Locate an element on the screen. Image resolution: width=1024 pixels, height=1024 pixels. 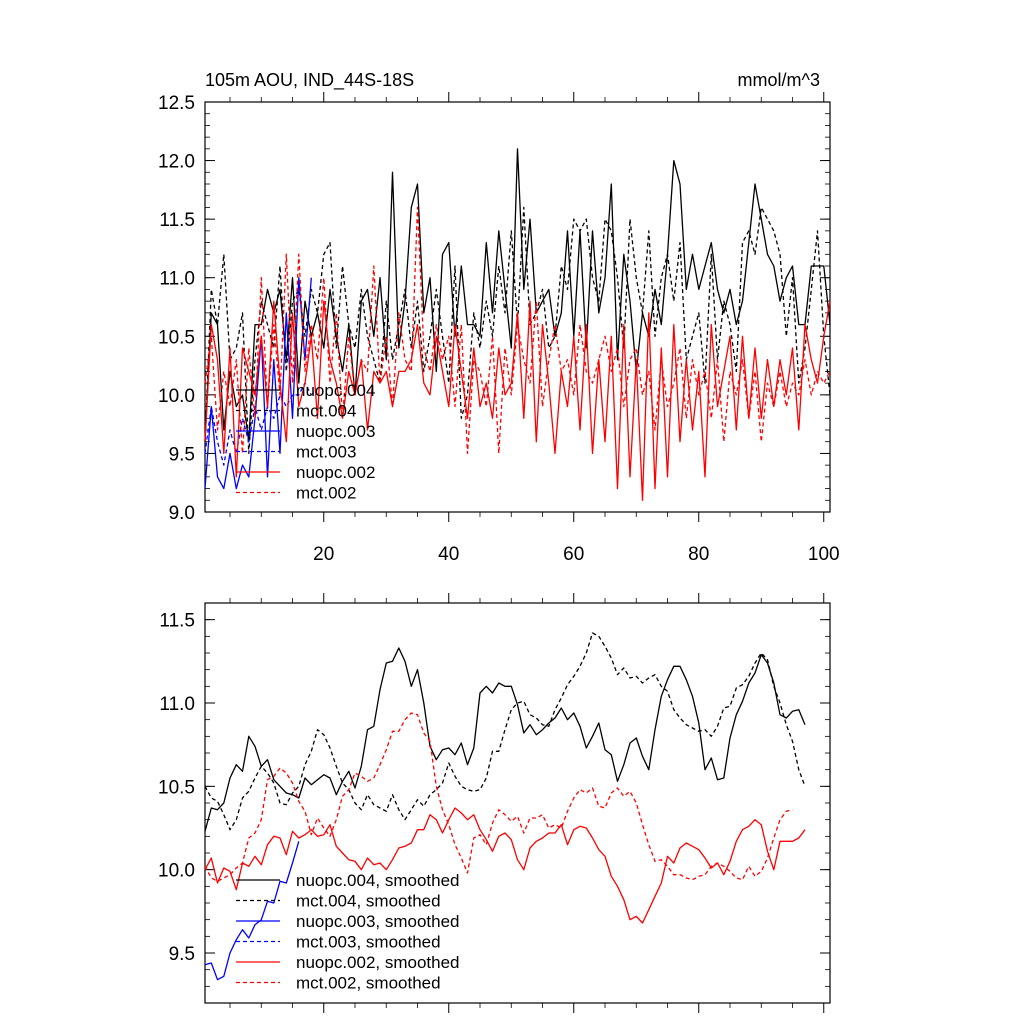
x-tick-label: 20 is located at coordinates (323, 554).